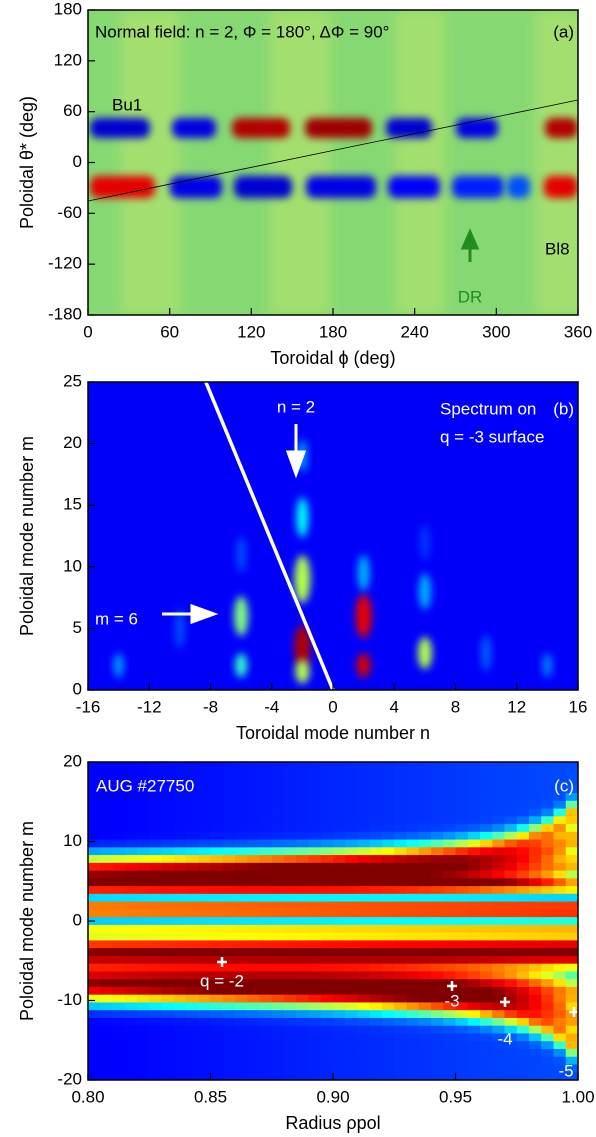  I want to click on y-tick-label: 120, so click(68, 59).